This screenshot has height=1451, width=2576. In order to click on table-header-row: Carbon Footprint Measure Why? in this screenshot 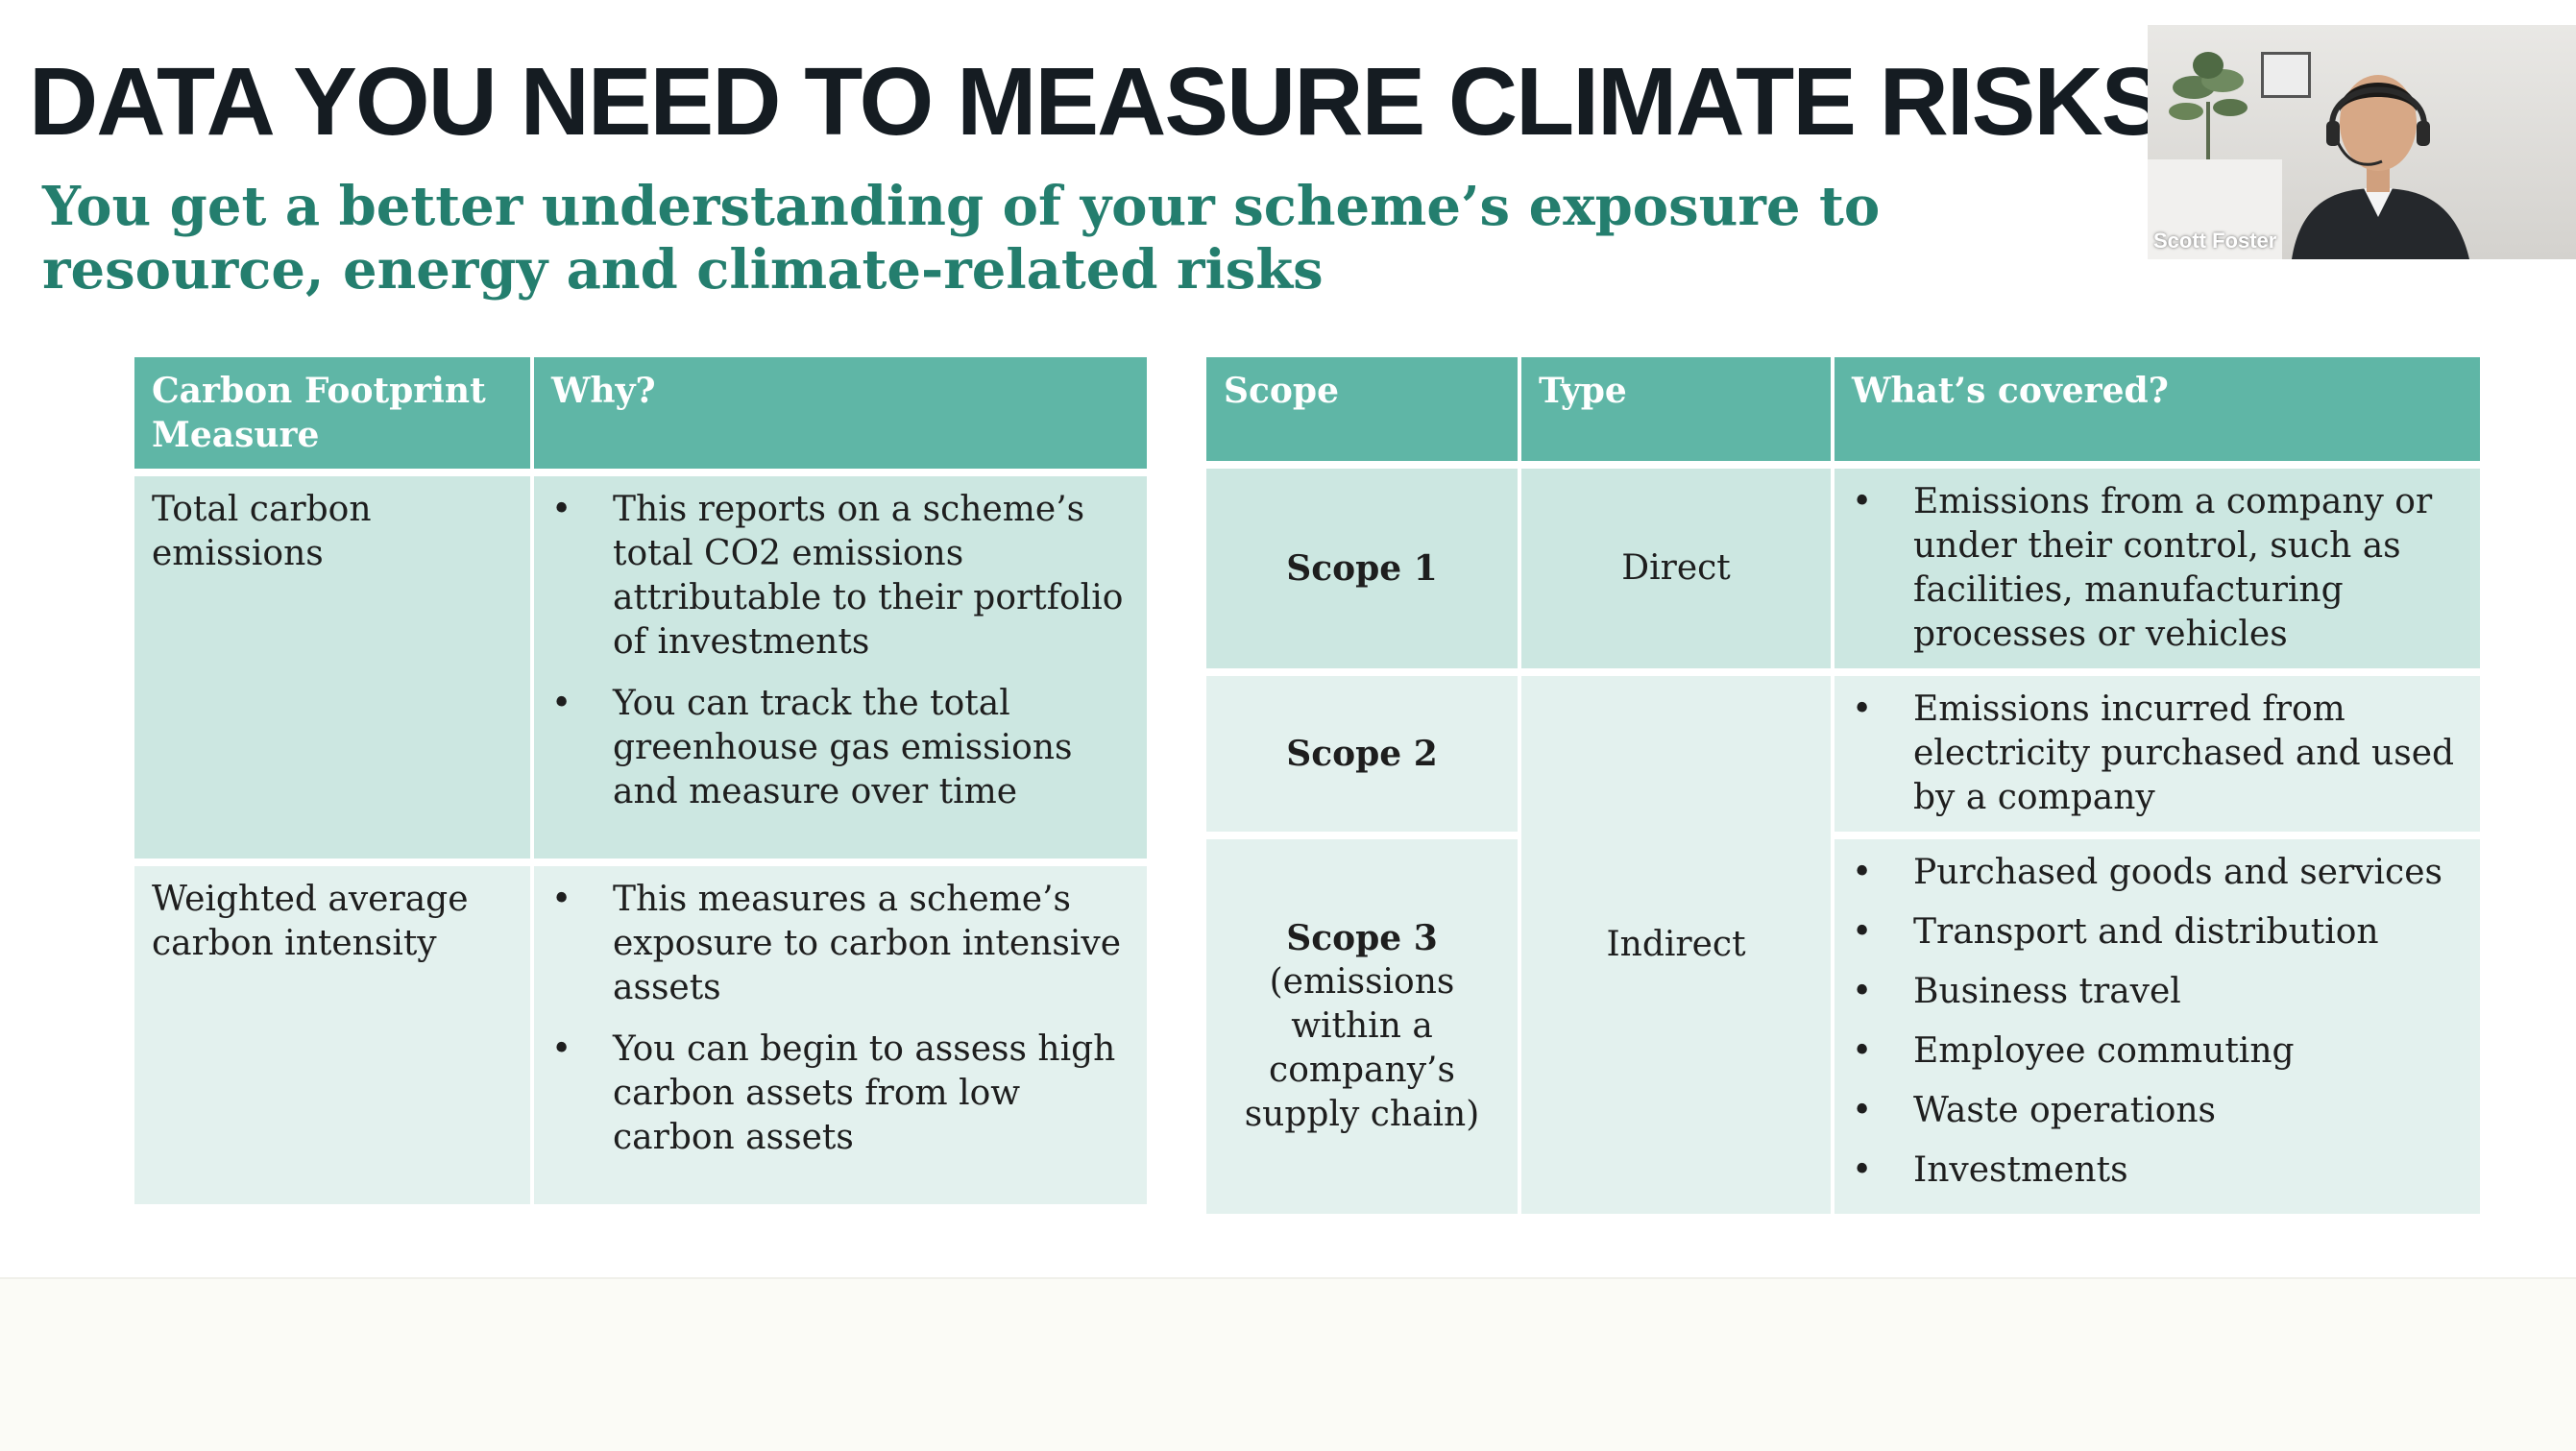, I will do `click(641, 413)`.